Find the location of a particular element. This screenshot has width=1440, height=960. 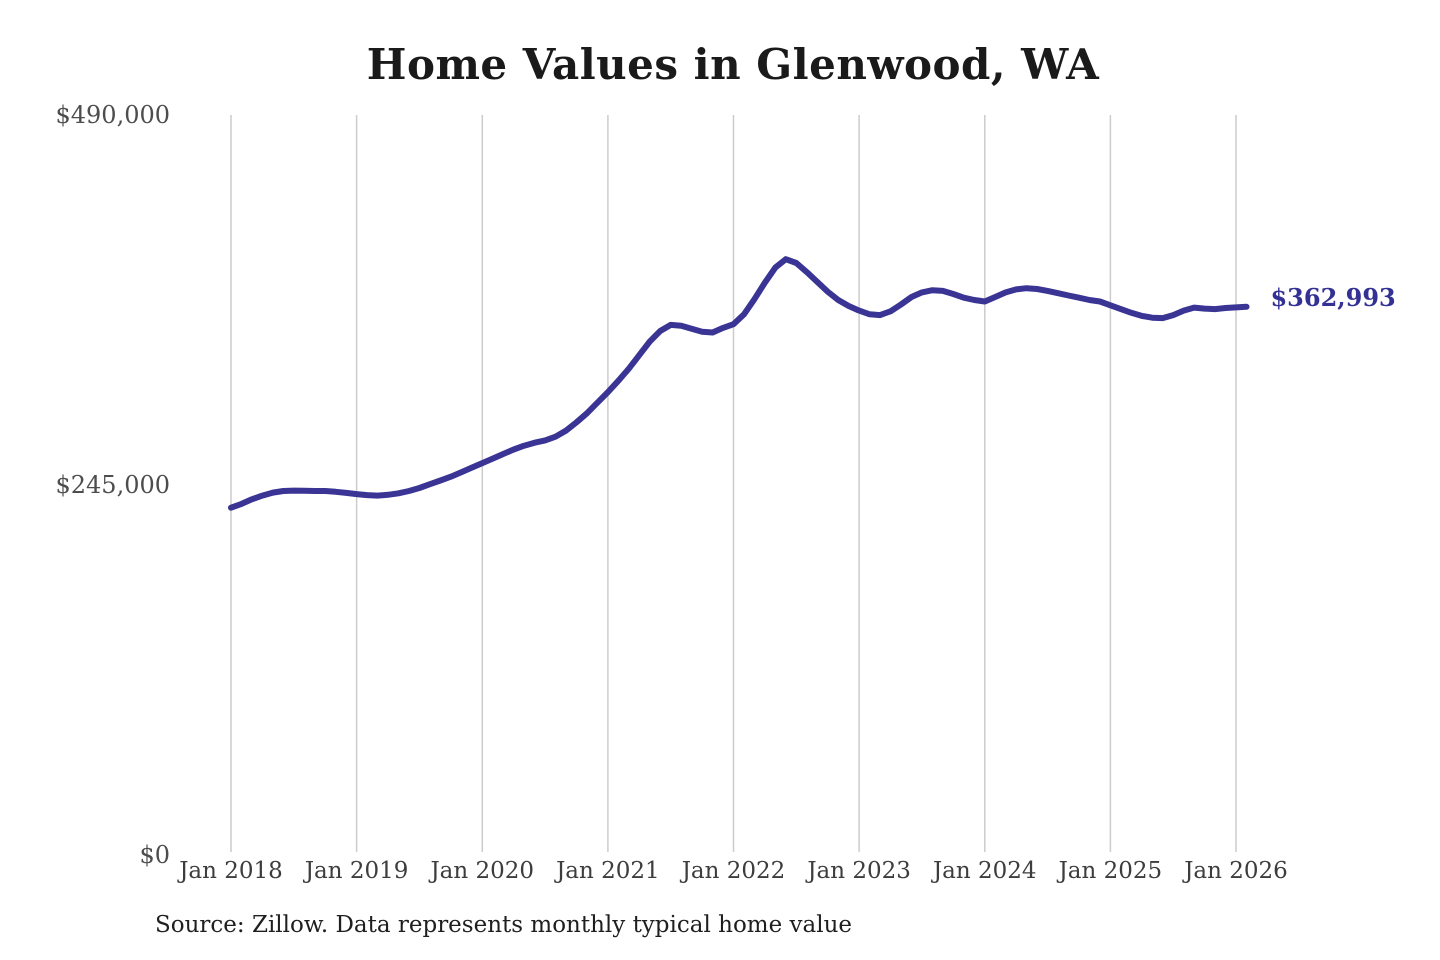

x-tick-label-jan-2022: Jan 2022 is located at coordinates (733, 871).